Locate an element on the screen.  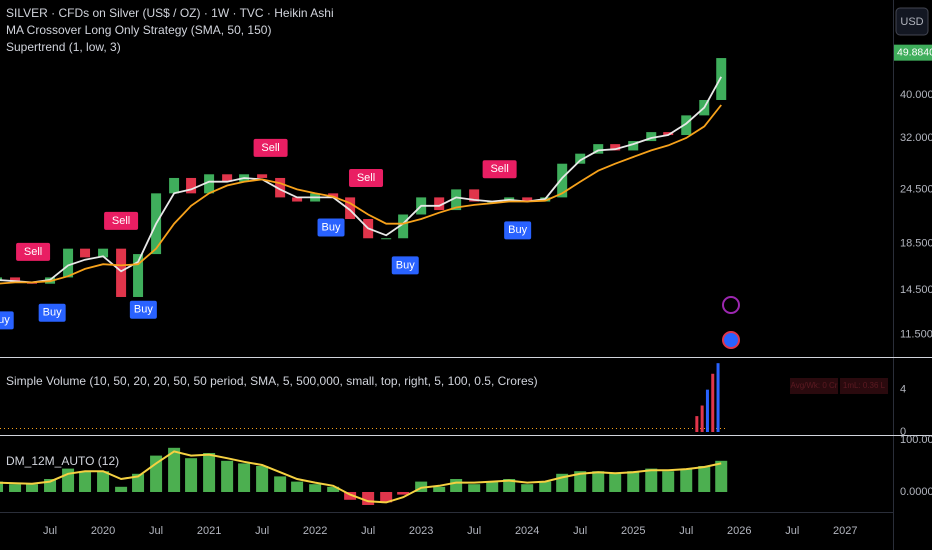
currency-button is located at coordinates (912, 21).